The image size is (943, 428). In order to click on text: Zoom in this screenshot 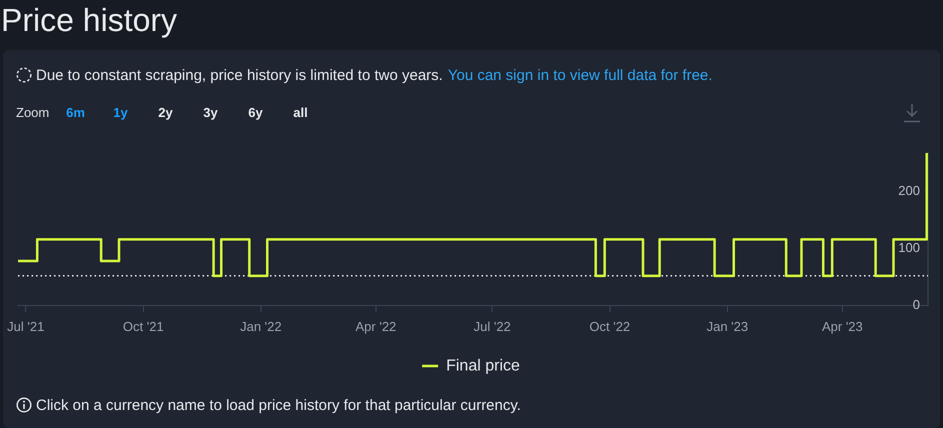, I will do `click(33, 112)`.